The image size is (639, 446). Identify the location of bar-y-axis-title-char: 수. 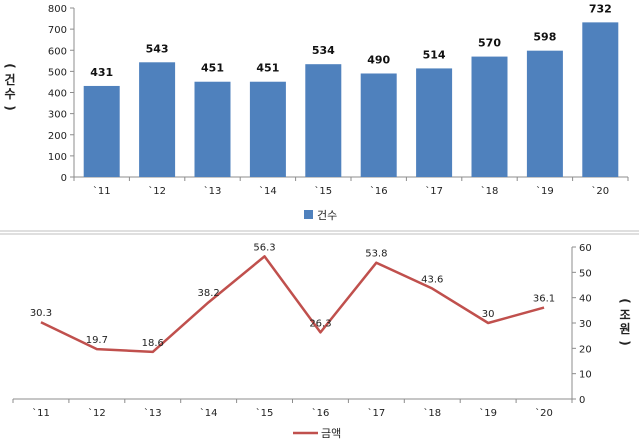
(9, 94).